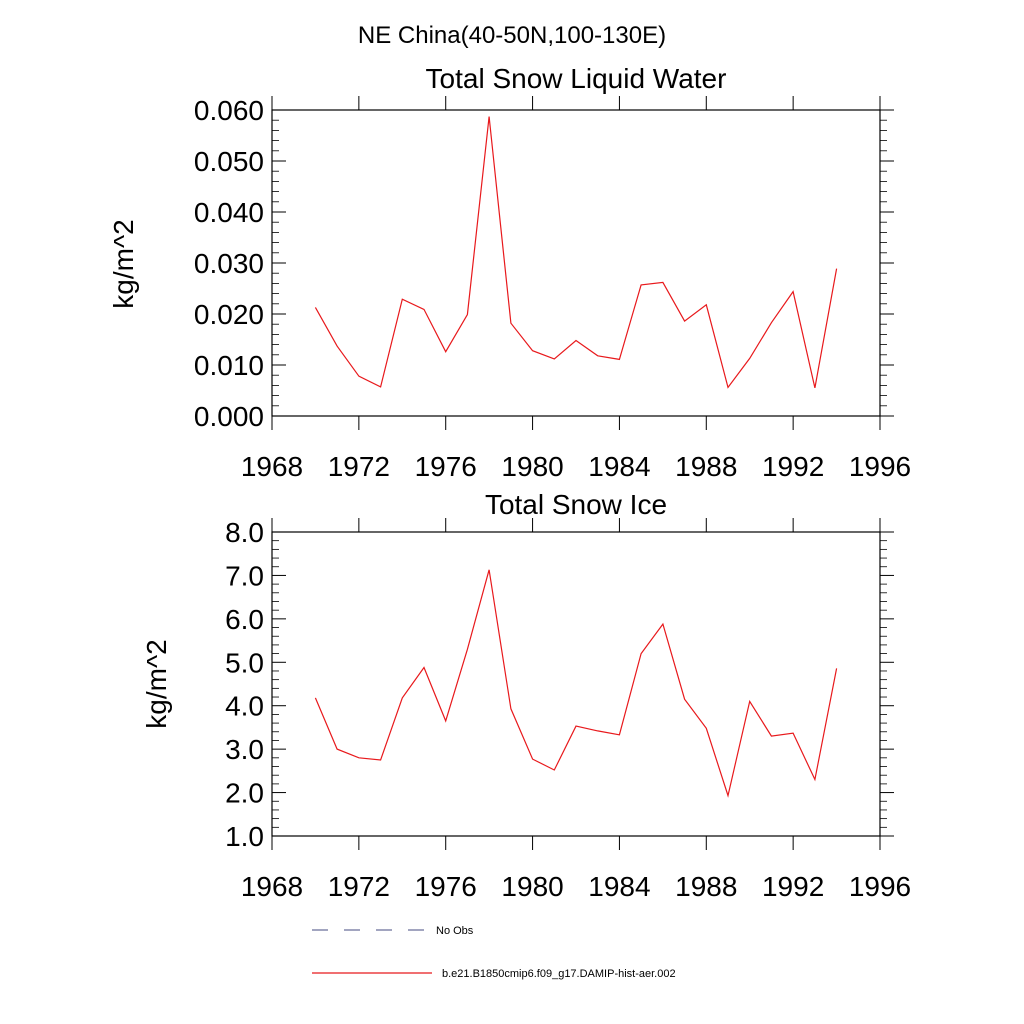 The width and height of the screenshot is (1024, 1024). Describe the element at coordinates (619, 466) in the screenshot. I see `x-tick-label-liquid-water: 1984` at that location.